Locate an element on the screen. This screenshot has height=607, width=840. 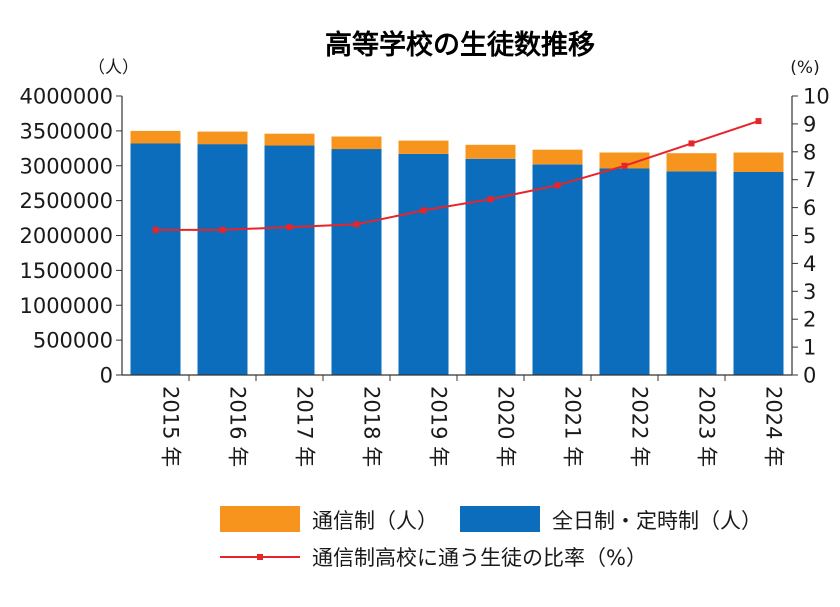
y-right-tick-label: 2 is located at coordinates (809, 320).